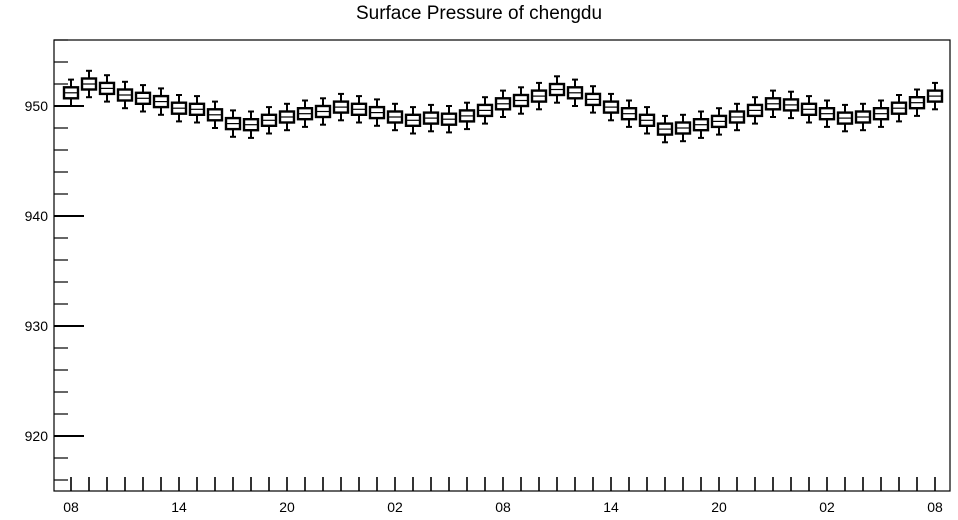  I want to click on y-tick-label: 930, so click(37, 326).